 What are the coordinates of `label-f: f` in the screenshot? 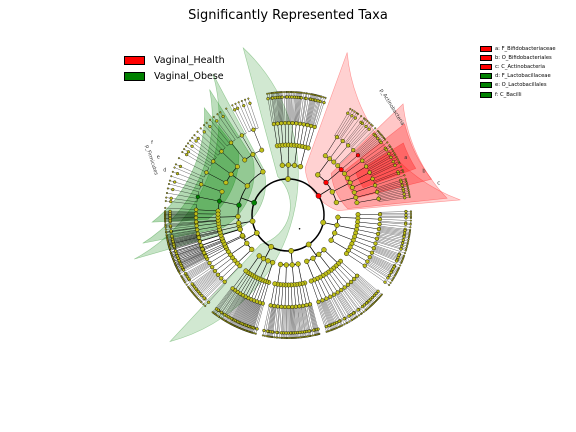 It's located at (152, 143).